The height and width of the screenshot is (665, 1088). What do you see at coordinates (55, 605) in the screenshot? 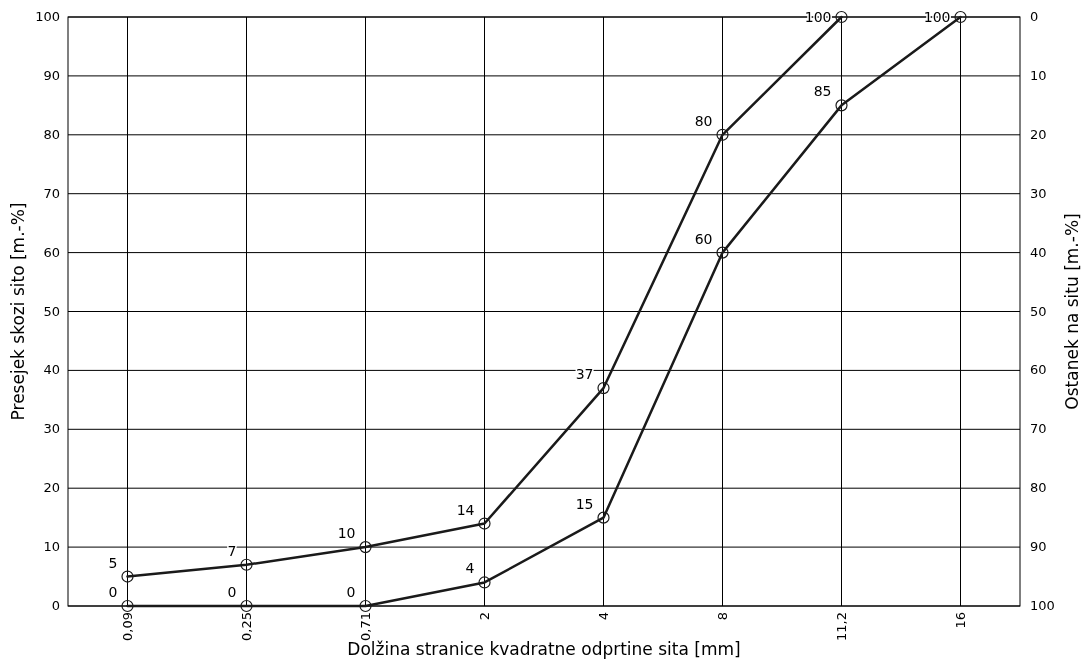
I see `y-tick-label: 0` at bounding box center [55, 605].